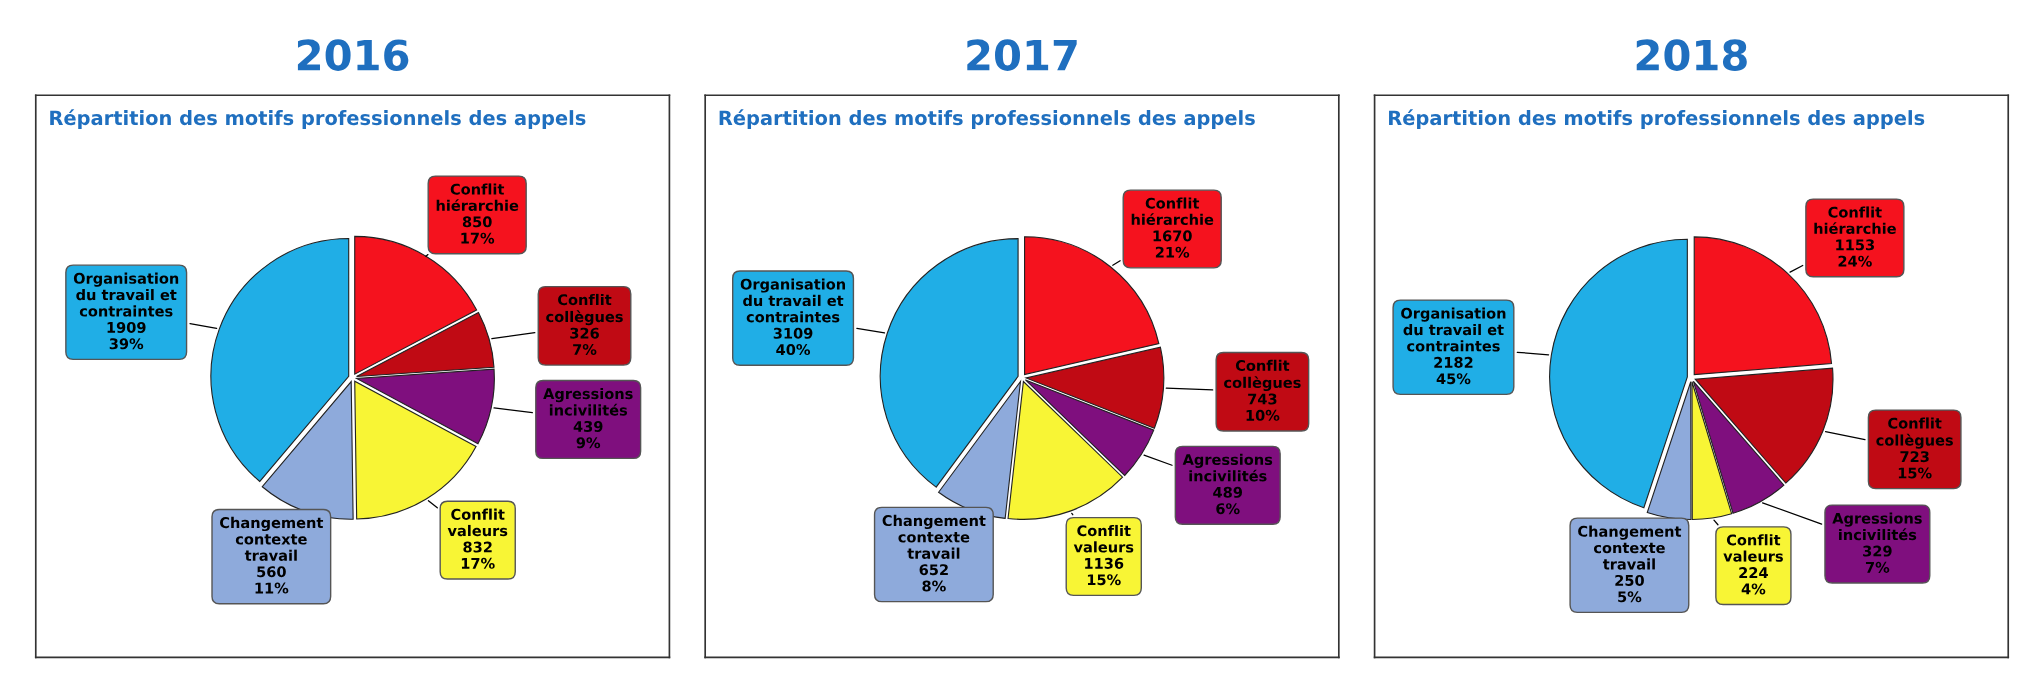 This screenshot has height=678, width=2044. Describe the element at coordinates (126, 335) in the screenshot. I see `data-label: 1909 39%` at that location.